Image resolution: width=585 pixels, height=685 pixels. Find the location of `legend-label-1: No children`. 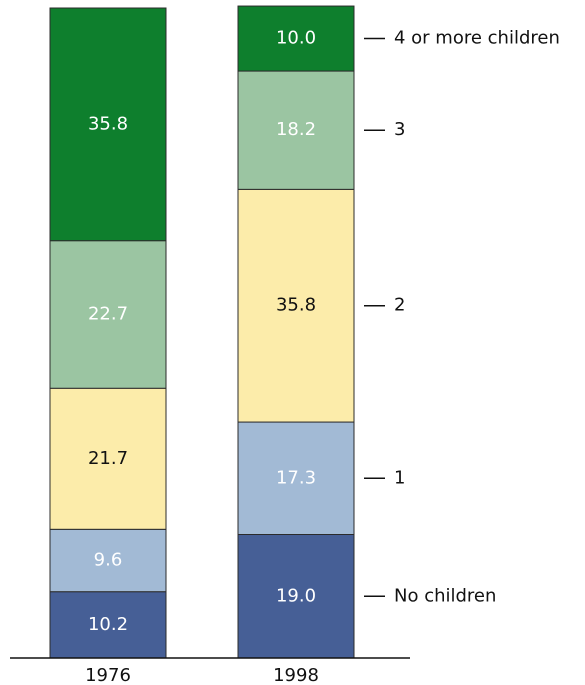

legend-label-1: No children is located at coordinates (445, 595).